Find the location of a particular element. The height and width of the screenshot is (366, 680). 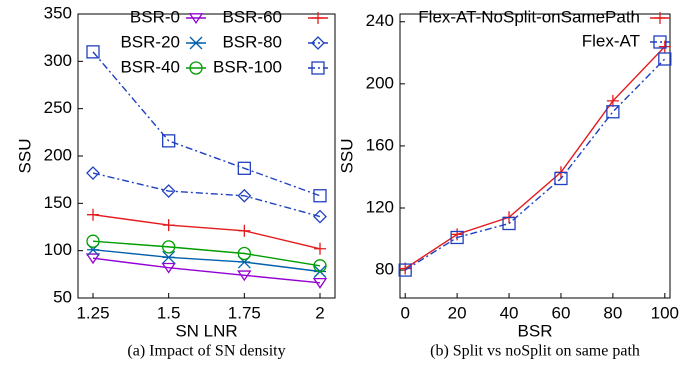

y-tick-label: 350 is located at coordinates (58, 12).